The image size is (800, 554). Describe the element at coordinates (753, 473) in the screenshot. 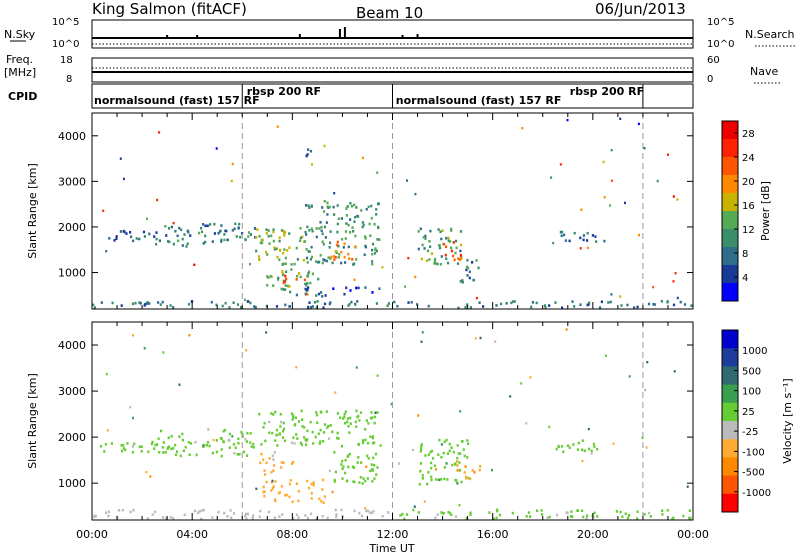

I see `colorbar-tick-label: -500` at that location.